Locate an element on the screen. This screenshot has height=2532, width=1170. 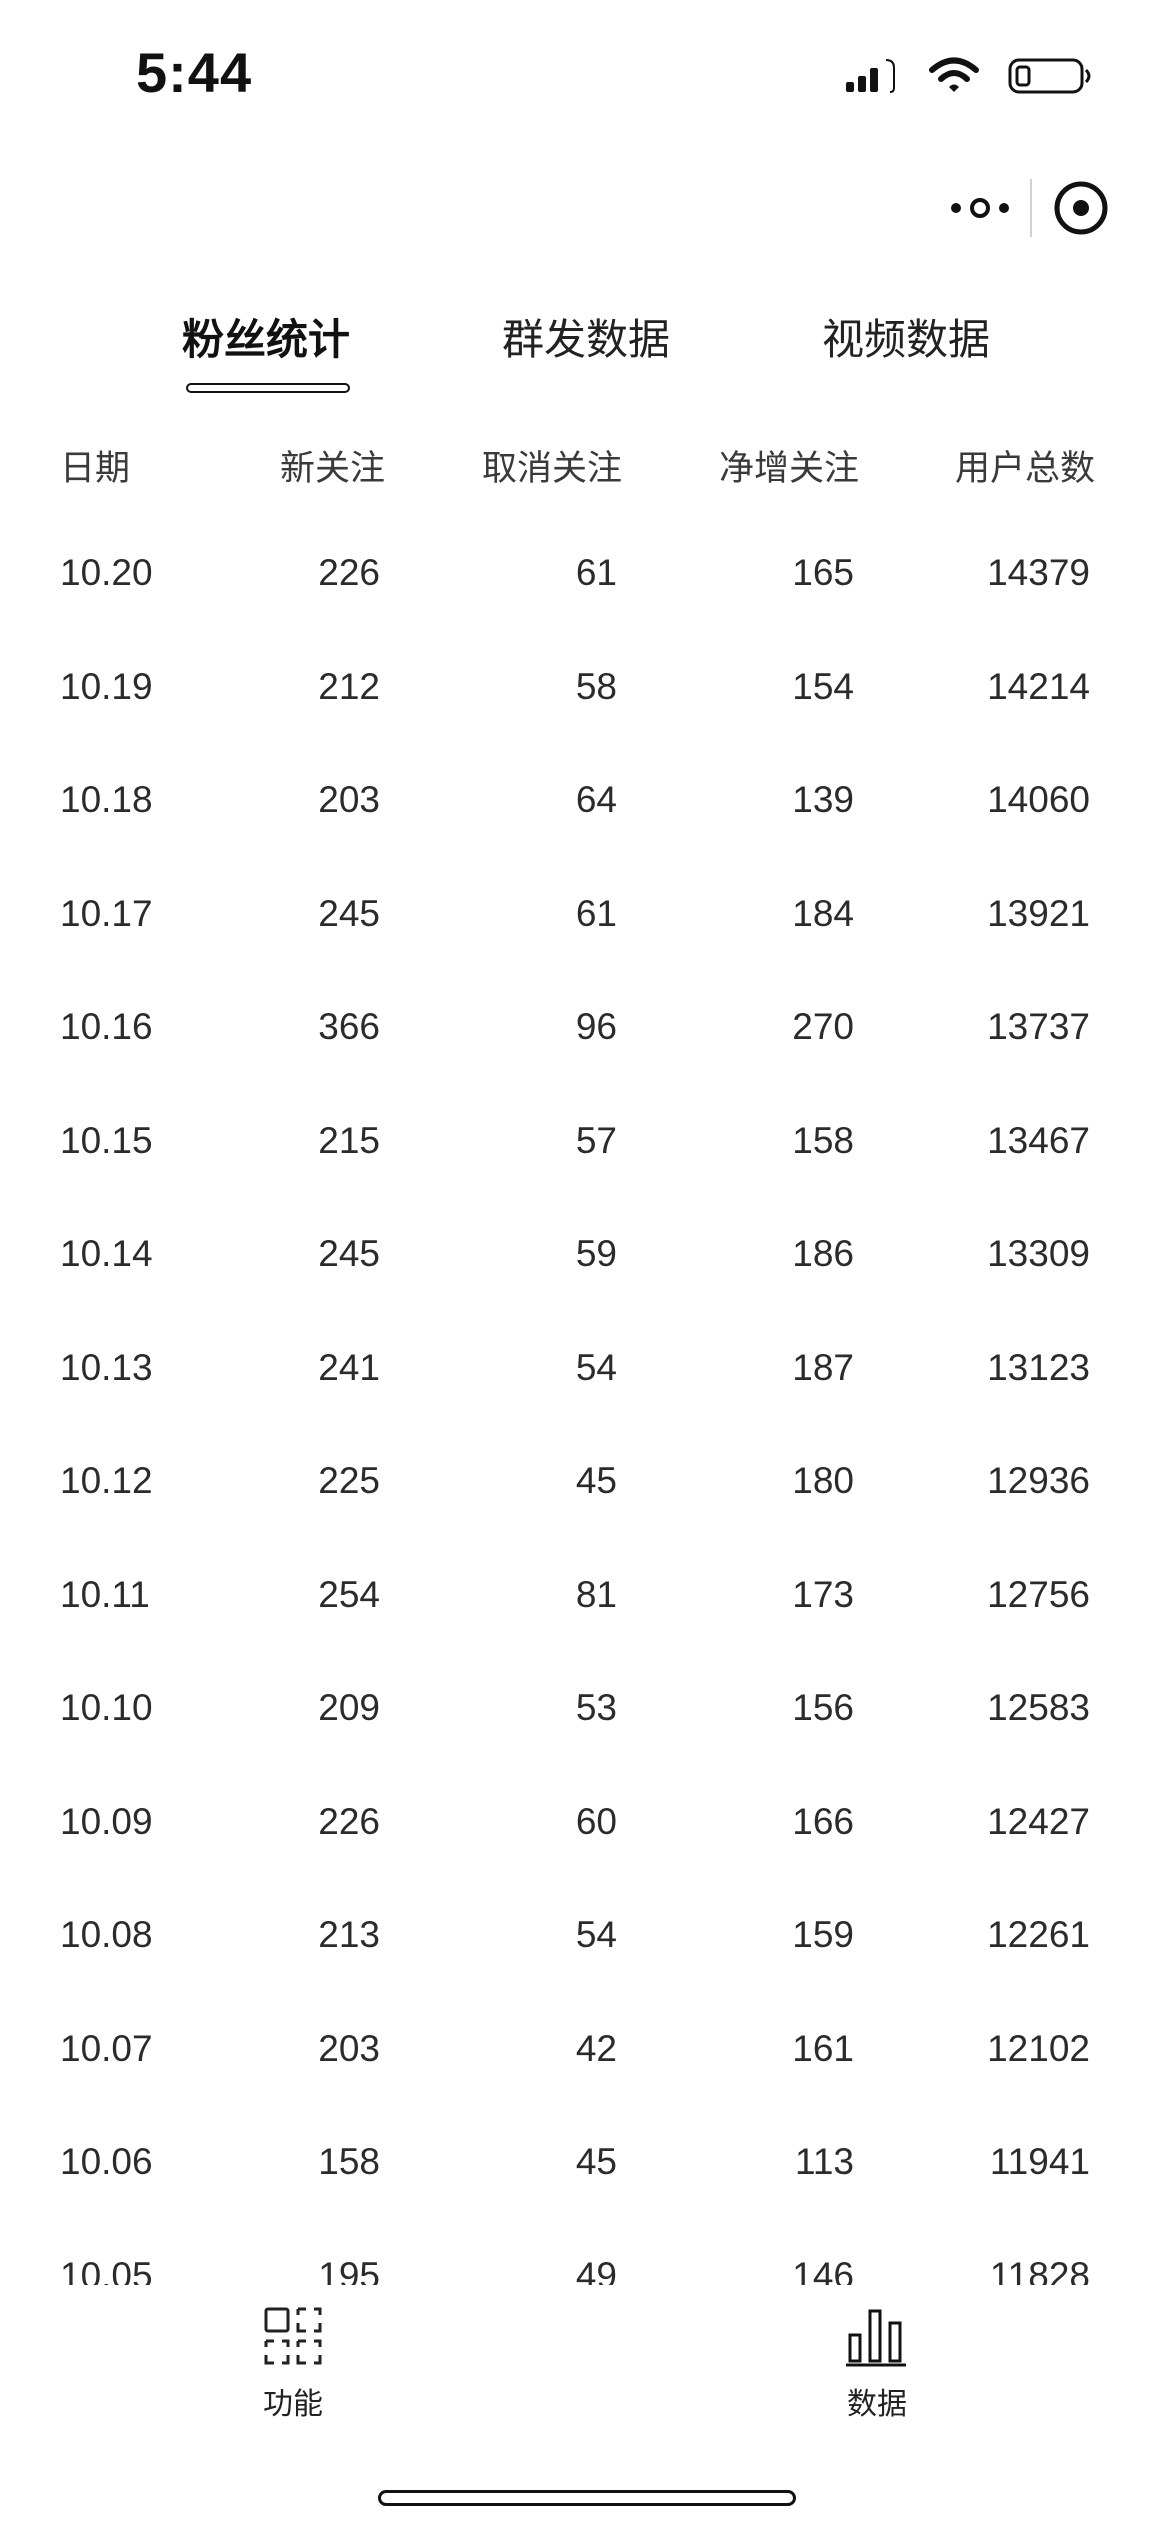
table-row: 10.08 213 54 159 12261 is located at coordinates (585, 1939).